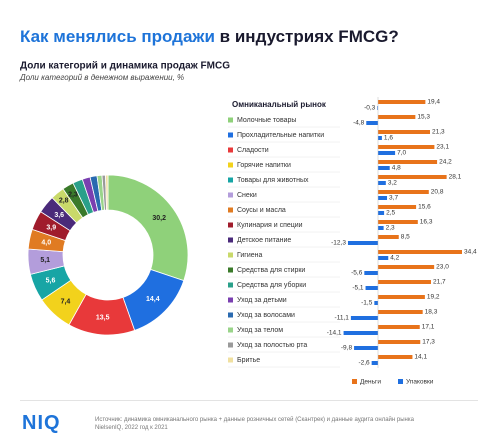 Image resolution: width=498 pixels, height=444 pixels. I want to click on bar-value-label: 16,3, so click(426, 222).